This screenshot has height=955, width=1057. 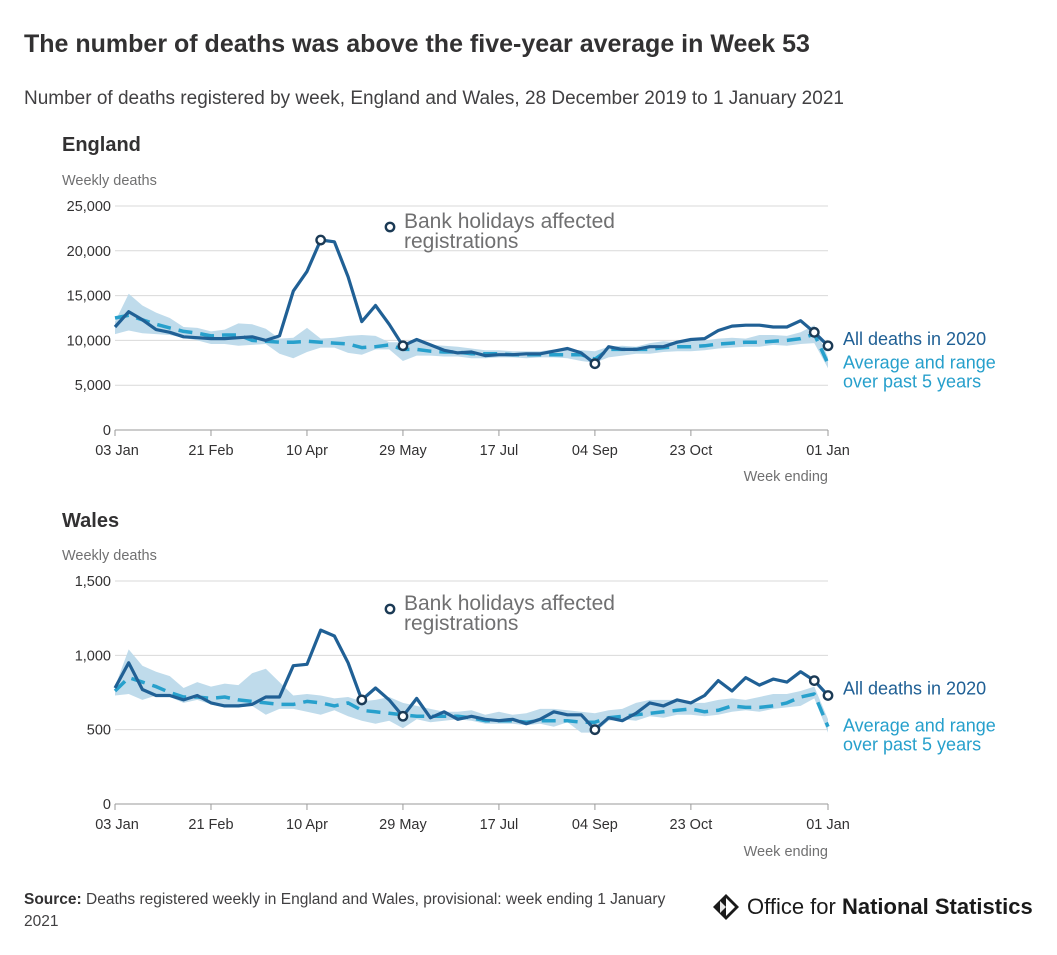 I want to click on england-y-tick-label: 25,000, so click(x=89, y=207).